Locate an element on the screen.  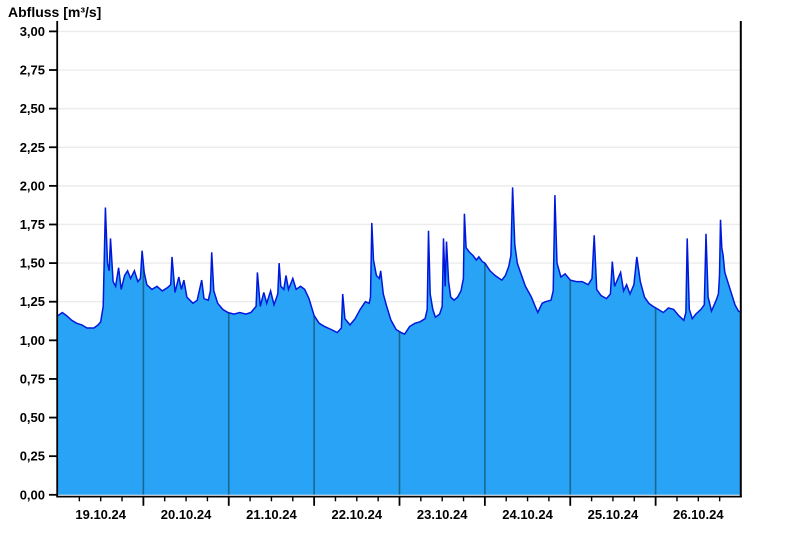
y-axis-label: 2,75 is located at coordinates (32, 70).